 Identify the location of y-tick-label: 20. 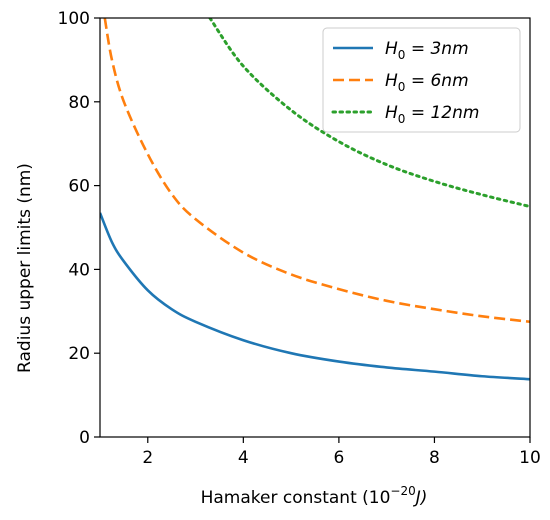
(79, 354).